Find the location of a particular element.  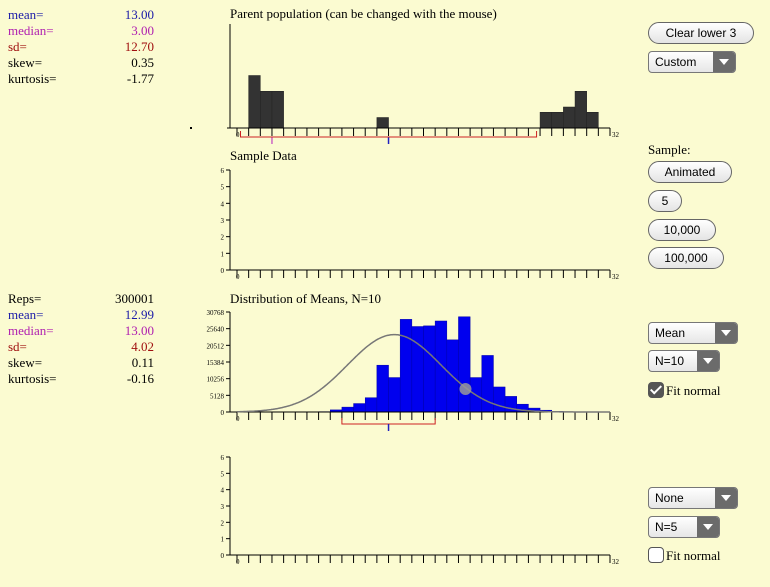

sample-size-select-3: N=10 is located at coordinates (684, 361).